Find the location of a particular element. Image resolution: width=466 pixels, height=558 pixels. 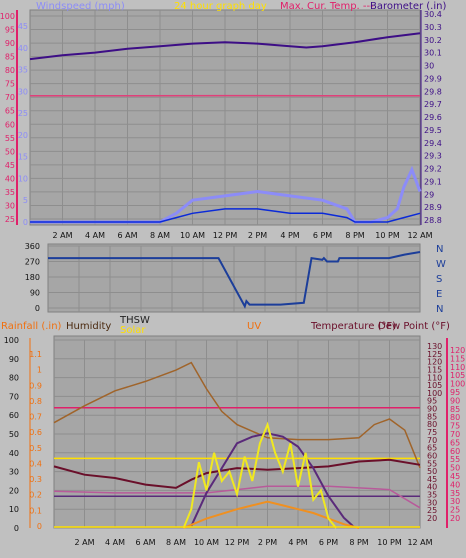

compass-label: W is located at coordinates (441, 264).